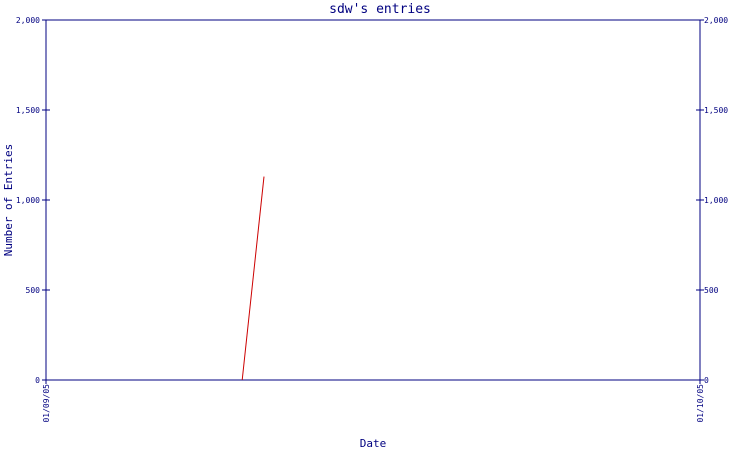 The image size is (750, 450). I want to click on x-tick-label: 01/09/05, so click(46, 403).